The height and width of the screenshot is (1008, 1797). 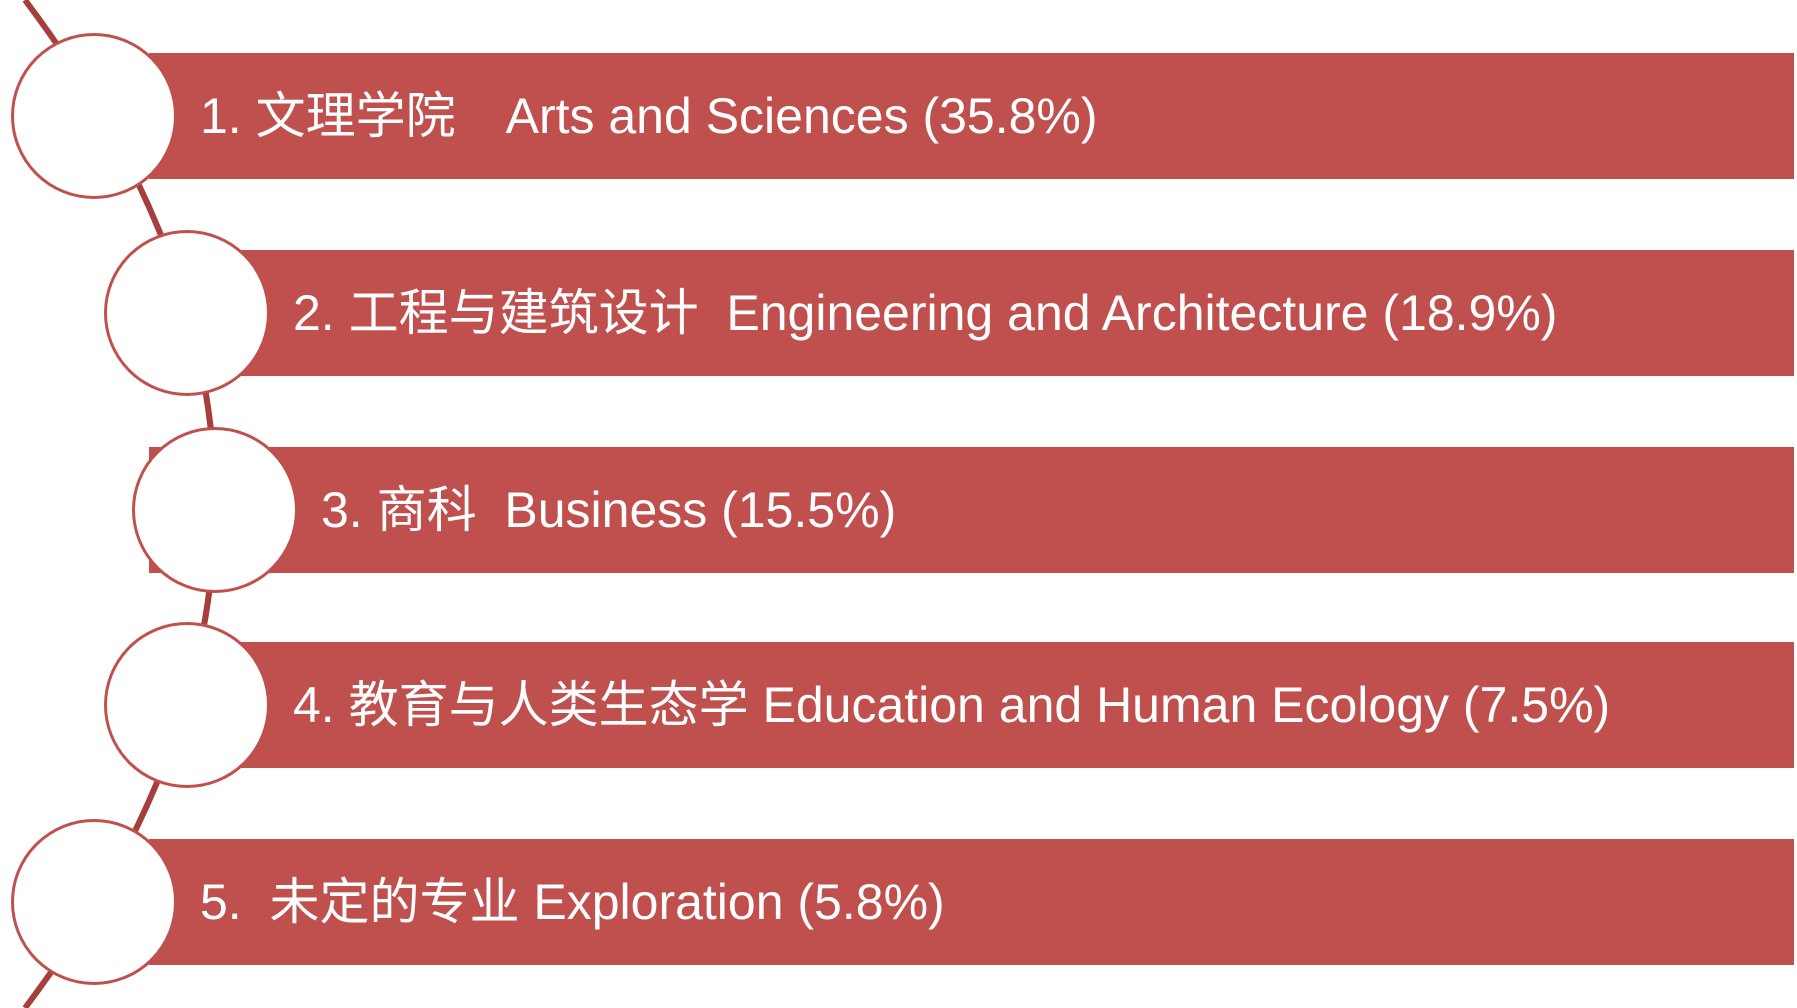 I want to click on item-label: 5. 未定的专业 Exploration (5.8%), so click(x=572, y=902).